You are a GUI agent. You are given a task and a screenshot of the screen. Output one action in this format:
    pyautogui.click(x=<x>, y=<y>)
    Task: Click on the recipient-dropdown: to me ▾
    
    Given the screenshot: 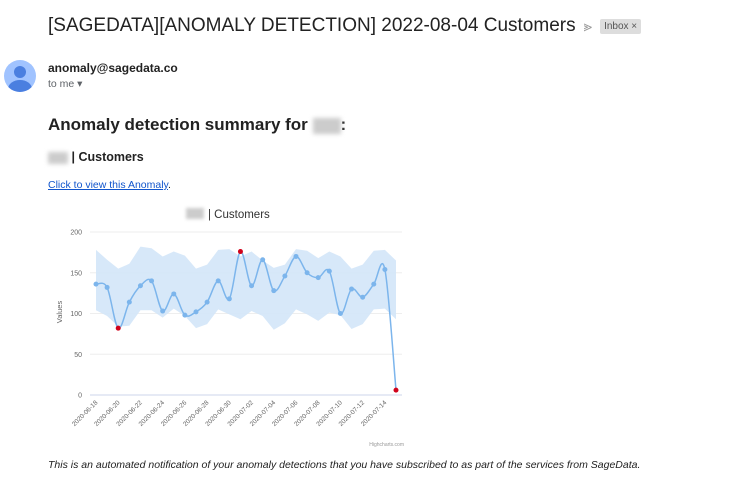 What is the action you would take?
    pyautogui.click(x=65, y=84)
    